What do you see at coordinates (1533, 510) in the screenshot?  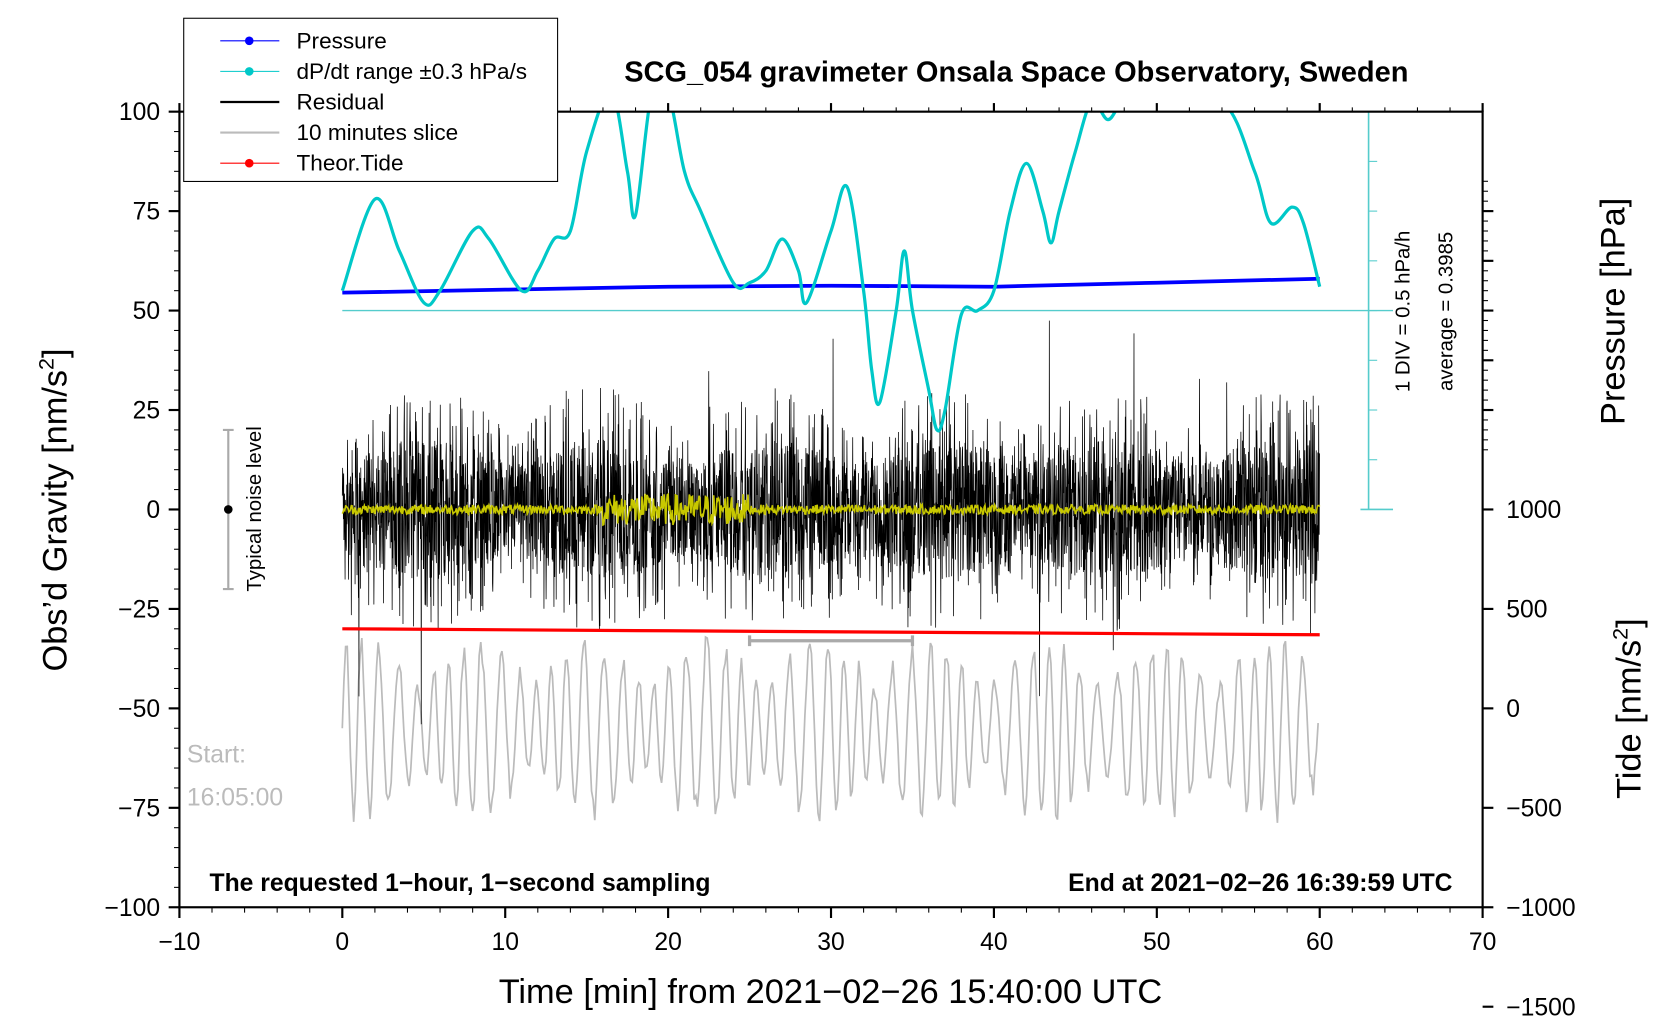 I see `tide-tick-label: 1000` at bounding box center [1533, 510].